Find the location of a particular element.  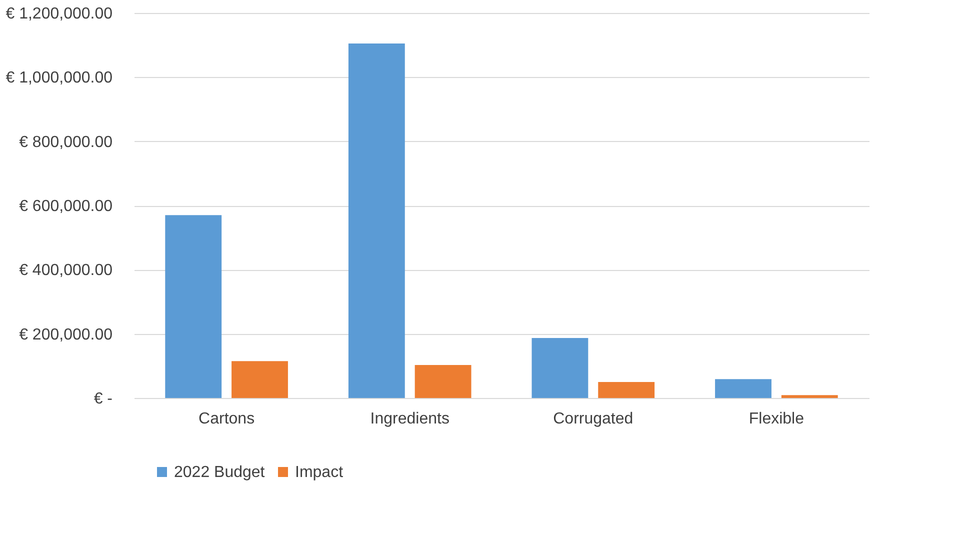

y-tick-label: € 1,200,000.00 is located at coordinates (59, 14).